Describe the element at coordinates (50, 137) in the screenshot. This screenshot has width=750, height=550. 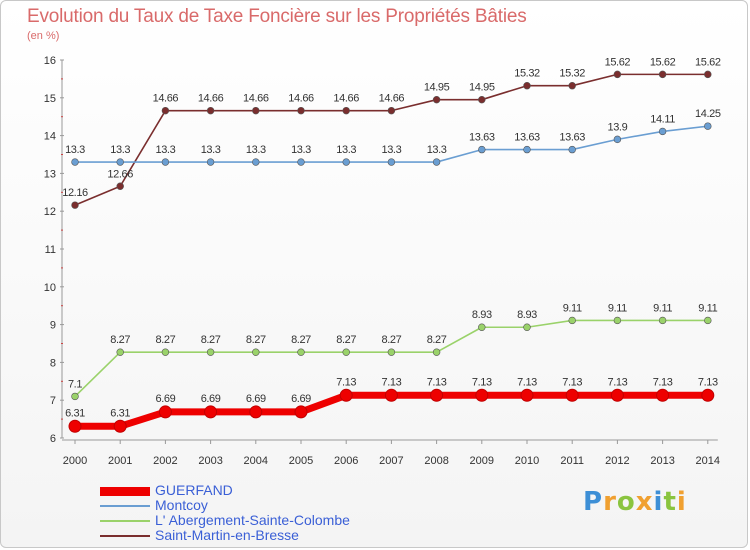
I see `y-tick-label: 14` at that location.